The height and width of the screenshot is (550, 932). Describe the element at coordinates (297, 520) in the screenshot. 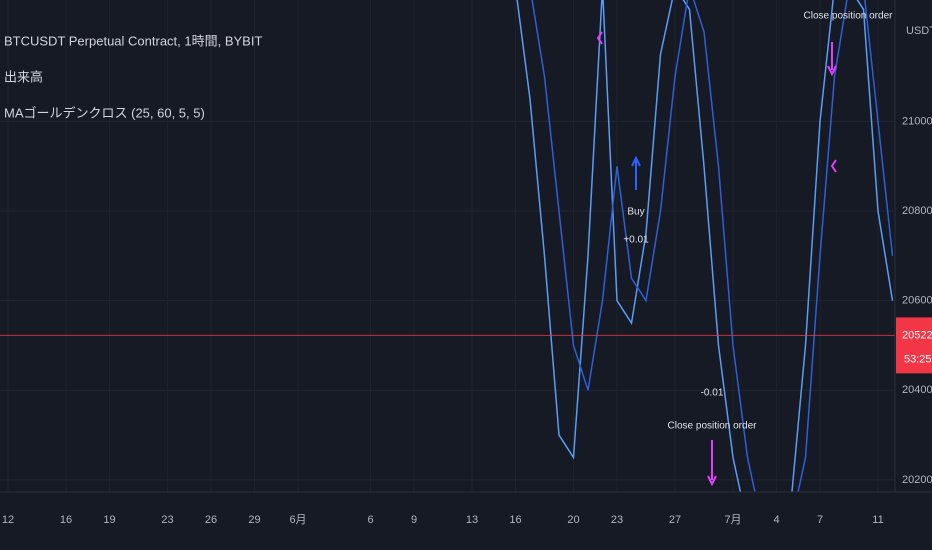

I see `x-tick-label: 6月` at that location.